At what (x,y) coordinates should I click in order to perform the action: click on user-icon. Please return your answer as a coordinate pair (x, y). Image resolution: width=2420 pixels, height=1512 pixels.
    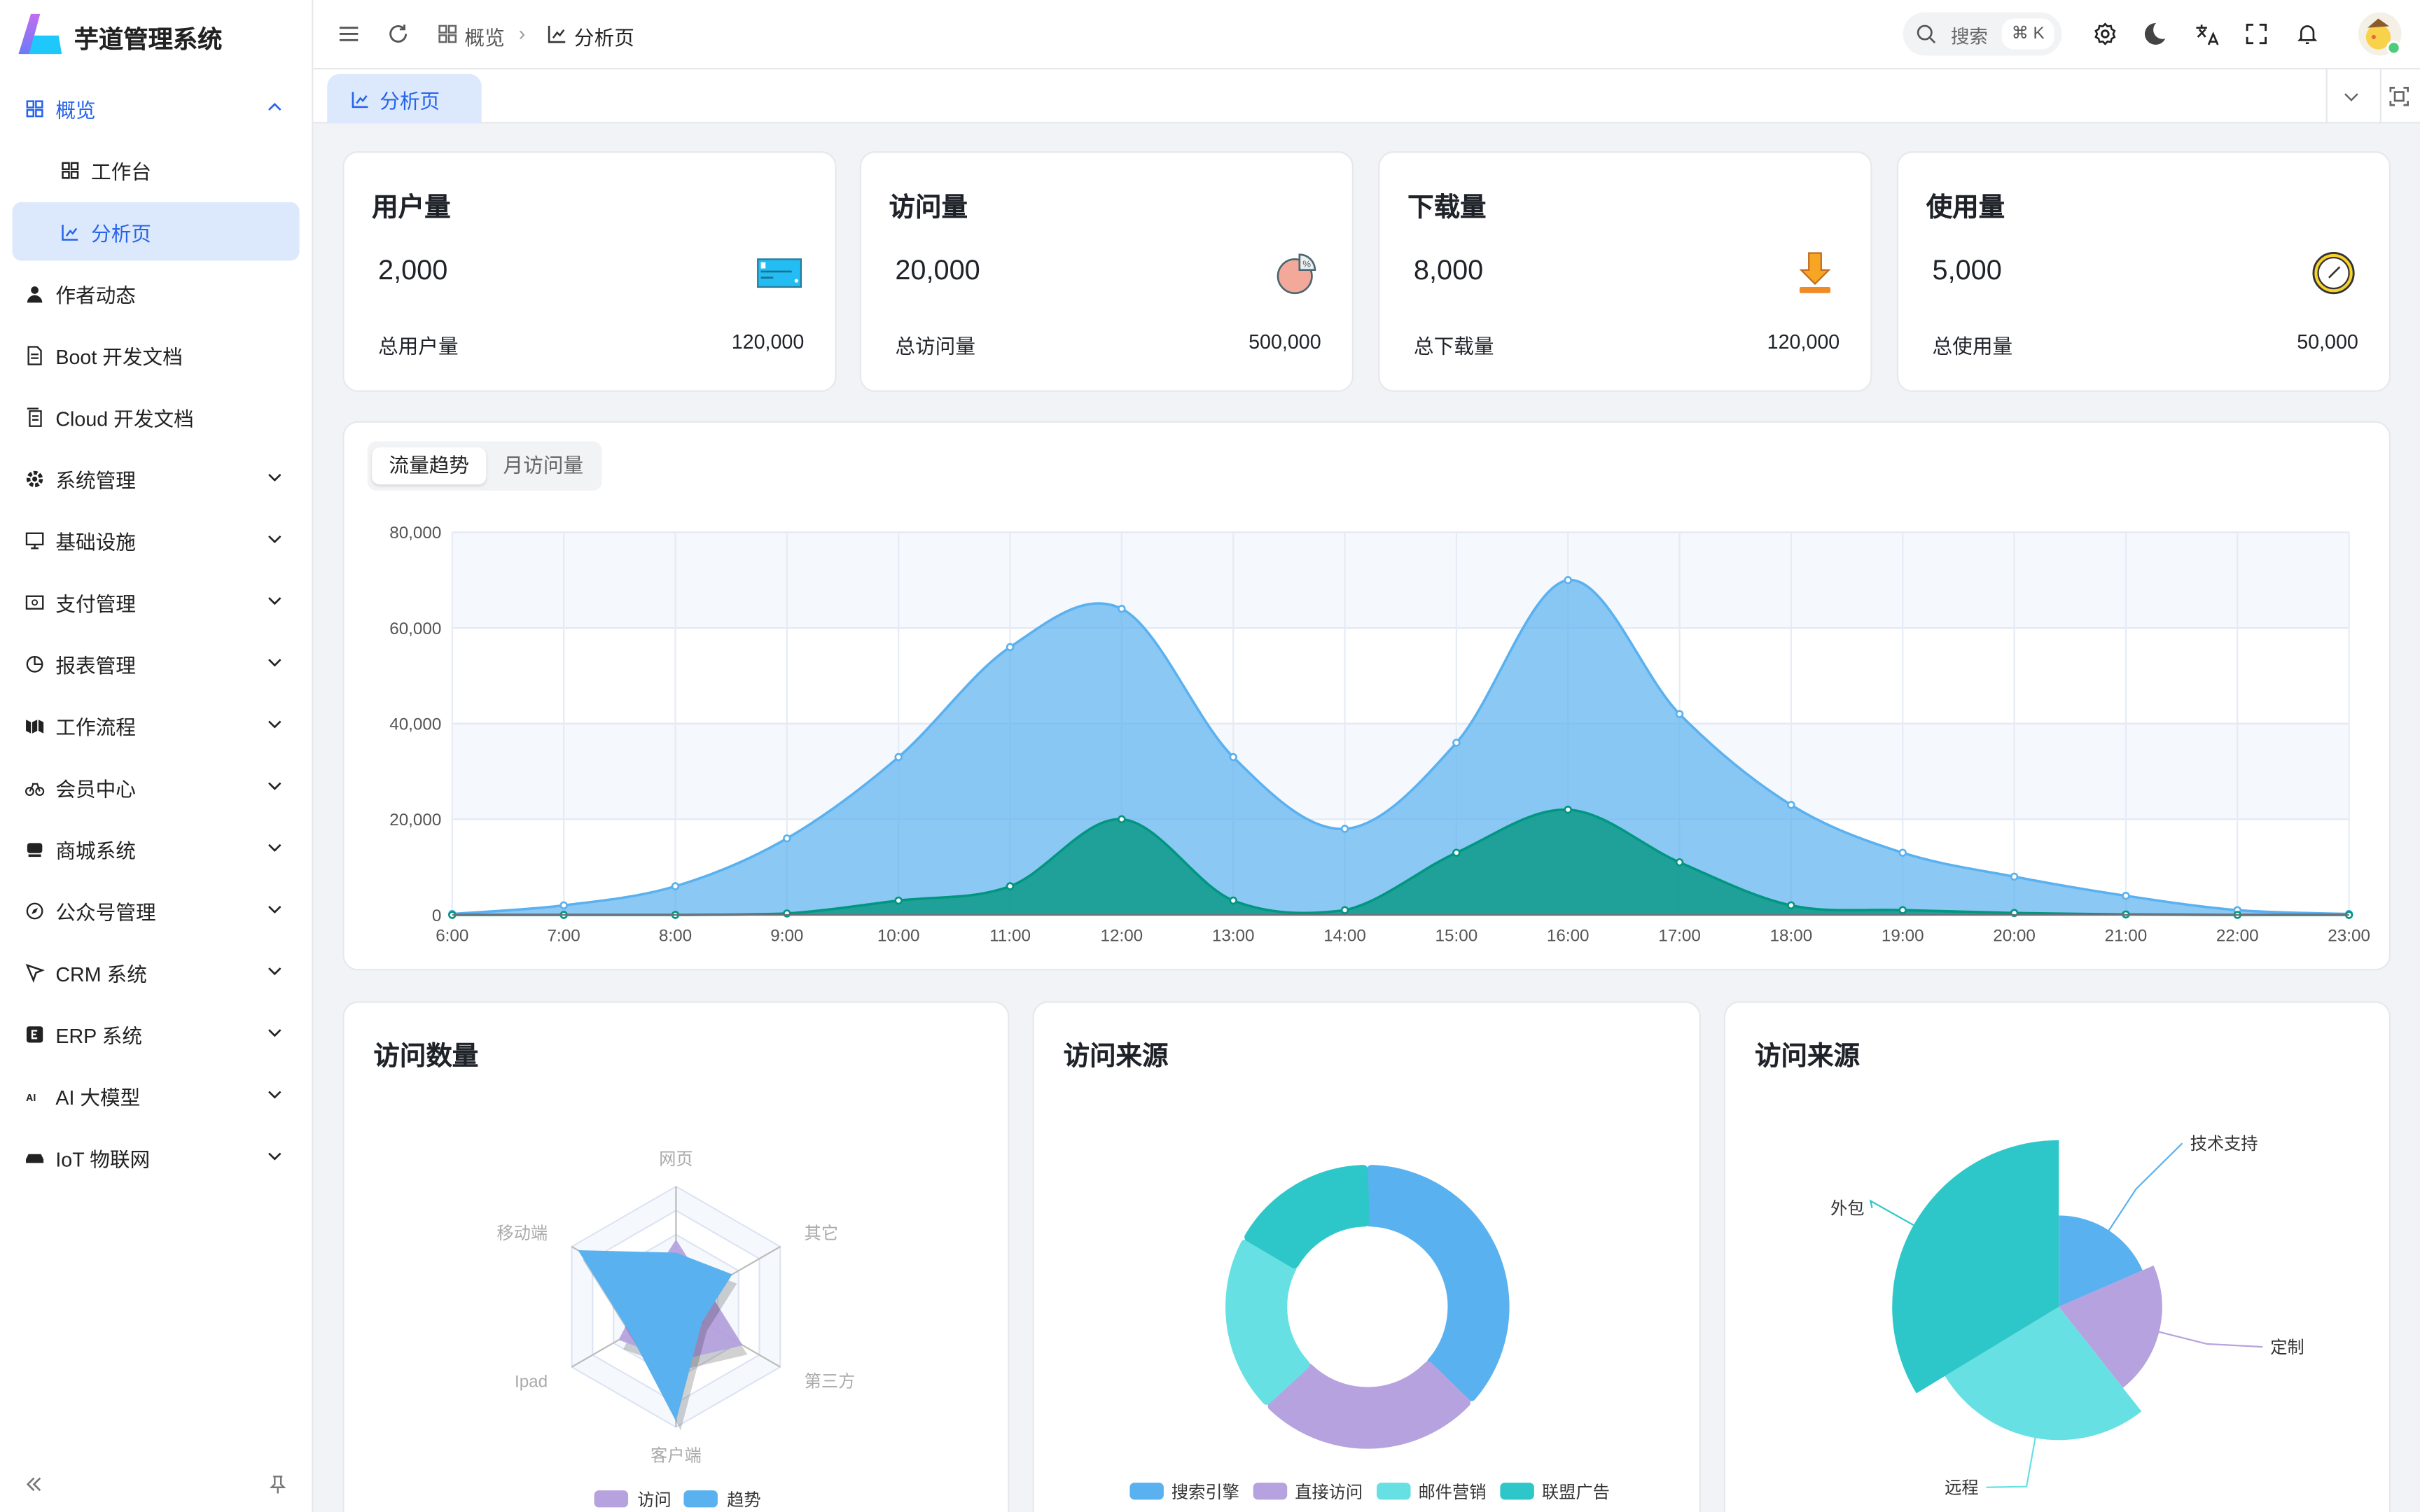
    Looking at the image, I should click on (34, 293).